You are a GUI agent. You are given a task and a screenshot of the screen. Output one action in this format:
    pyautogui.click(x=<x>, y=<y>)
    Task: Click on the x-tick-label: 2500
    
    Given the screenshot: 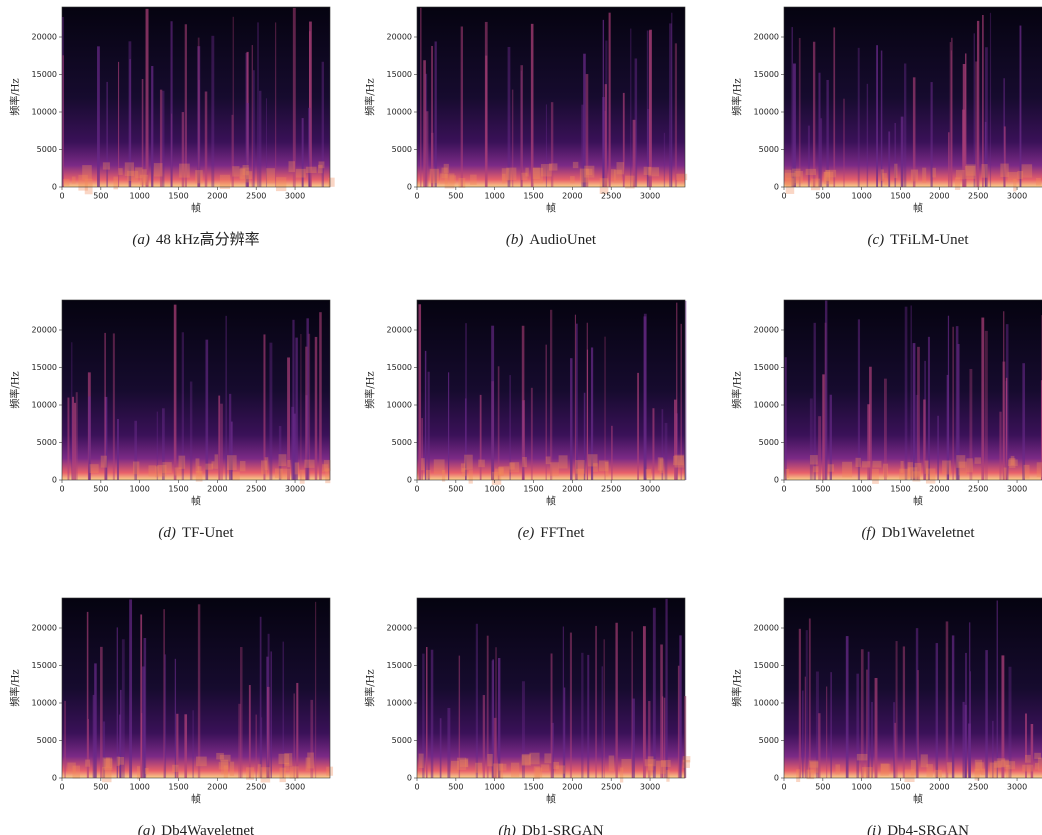 What is the action you would take?
    pyautogui.click(x=611, y=489)
    